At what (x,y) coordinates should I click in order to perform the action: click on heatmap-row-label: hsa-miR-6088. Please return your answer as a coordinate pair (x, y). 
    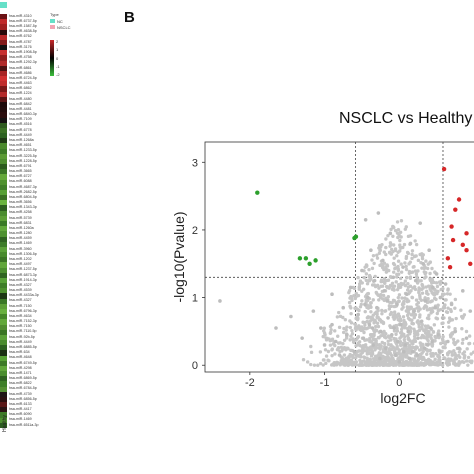
    Looking at the image, I should click on (20, 181).